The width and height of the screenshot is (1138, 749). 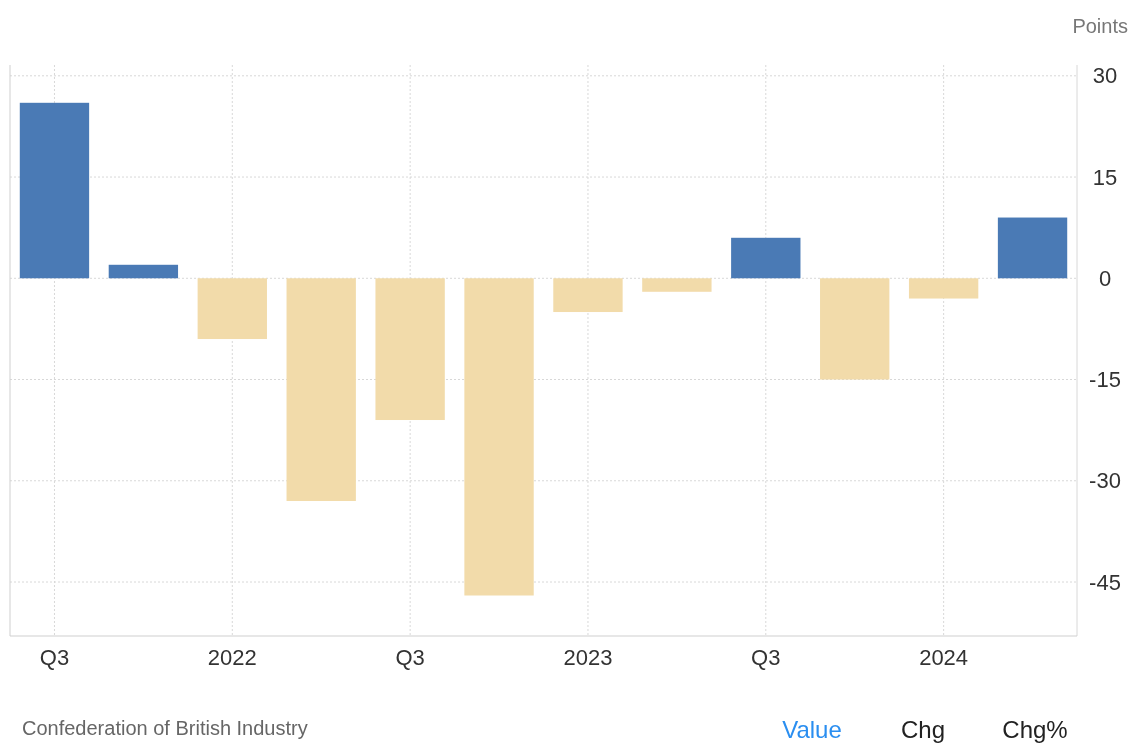 I want to click on x-tick-label: 2023, so click(x=588, y=657).